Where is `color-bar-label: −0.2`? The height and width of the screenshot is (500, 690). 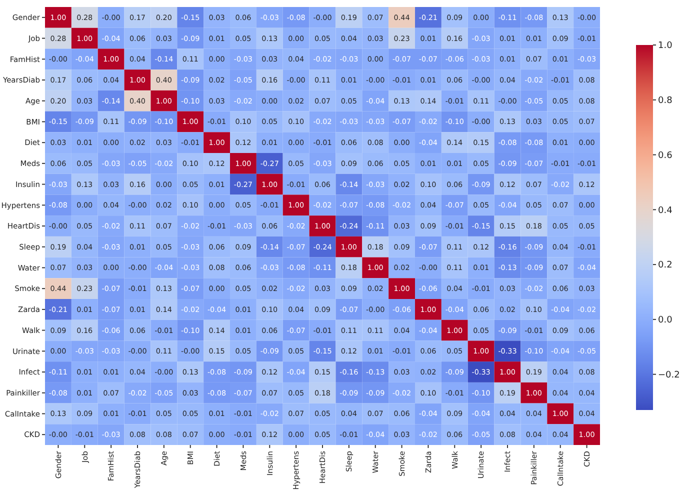
color-bar-label: −0.2 is located at coordinates (669, 375).